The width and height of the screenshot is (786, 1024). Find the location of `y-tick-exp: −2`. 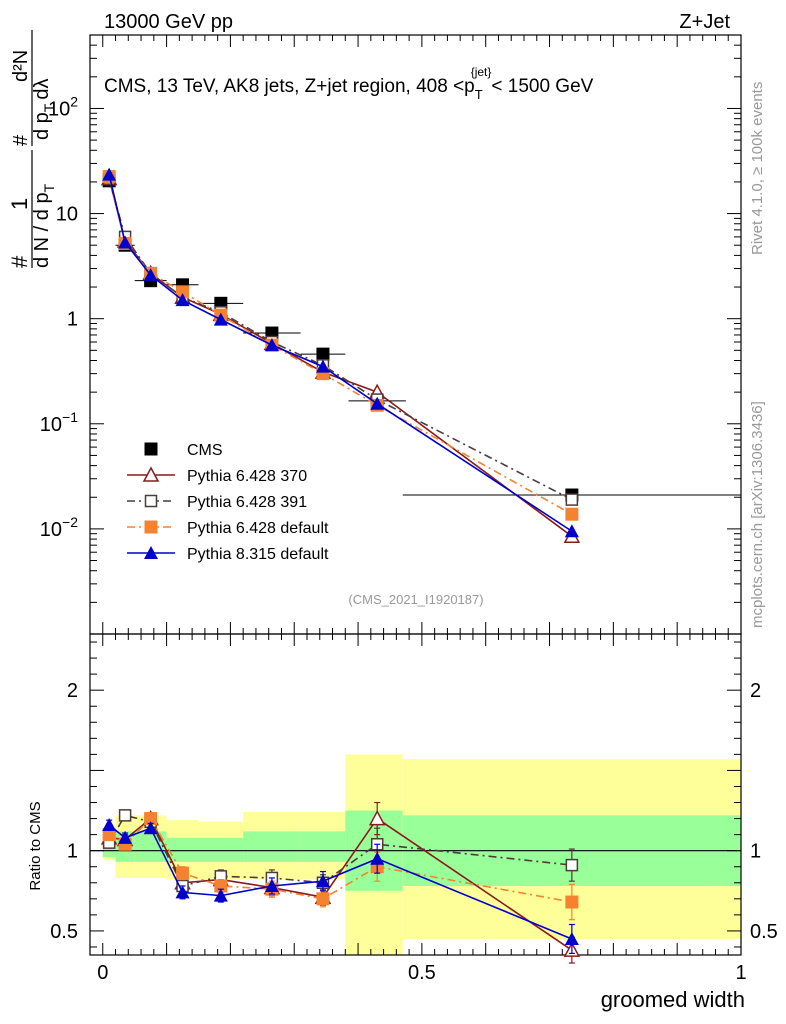

y-tick-exp: −2 is located at coordinates (70, 522).